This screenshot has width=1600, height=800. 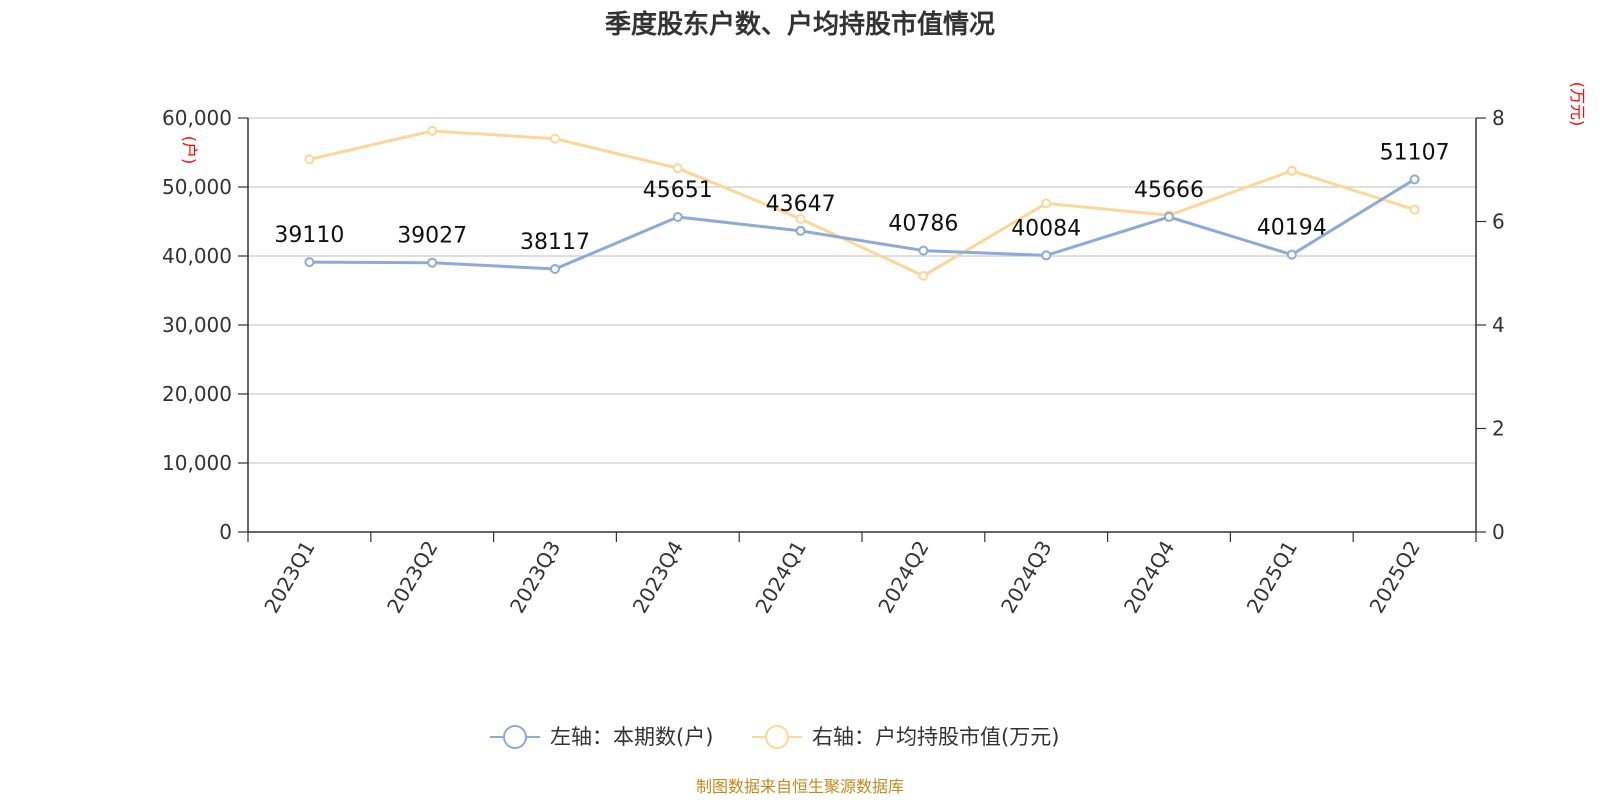 I want to click on left-axis-tick-label: 20,000, so click(x=197, y=394).